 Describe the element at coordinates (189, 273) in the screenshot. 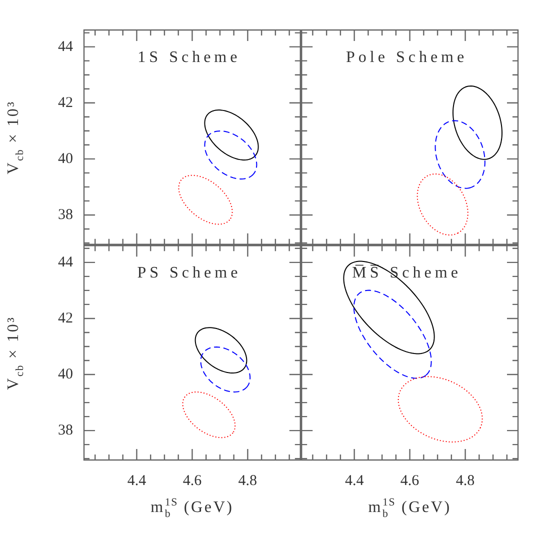

I see `text: PS Scheme` at that location.